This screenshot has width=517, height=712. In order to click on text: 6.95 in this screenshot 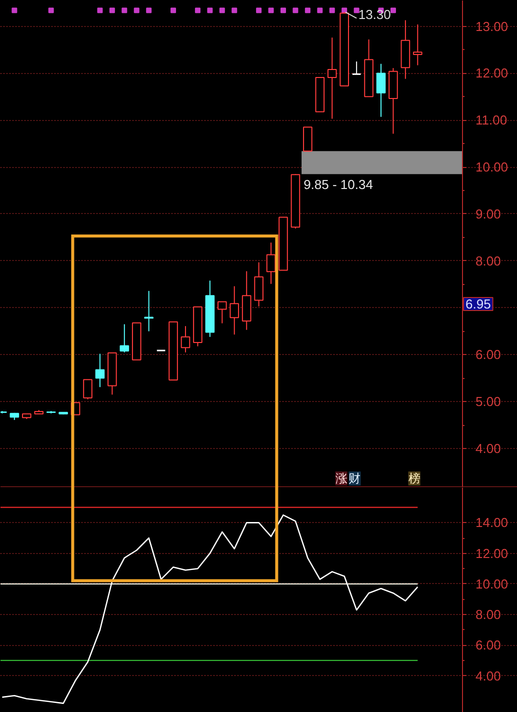, I will do `click(478, 304)`.